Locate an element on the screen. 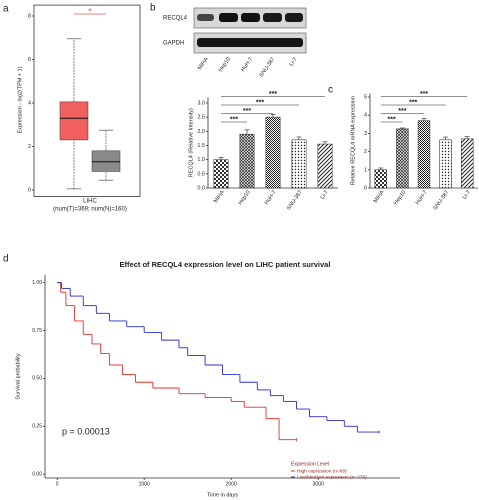 The height and width of the screenshot is (500, 479). y-tick-label: 0.00 is located at coordinates (37, 474).